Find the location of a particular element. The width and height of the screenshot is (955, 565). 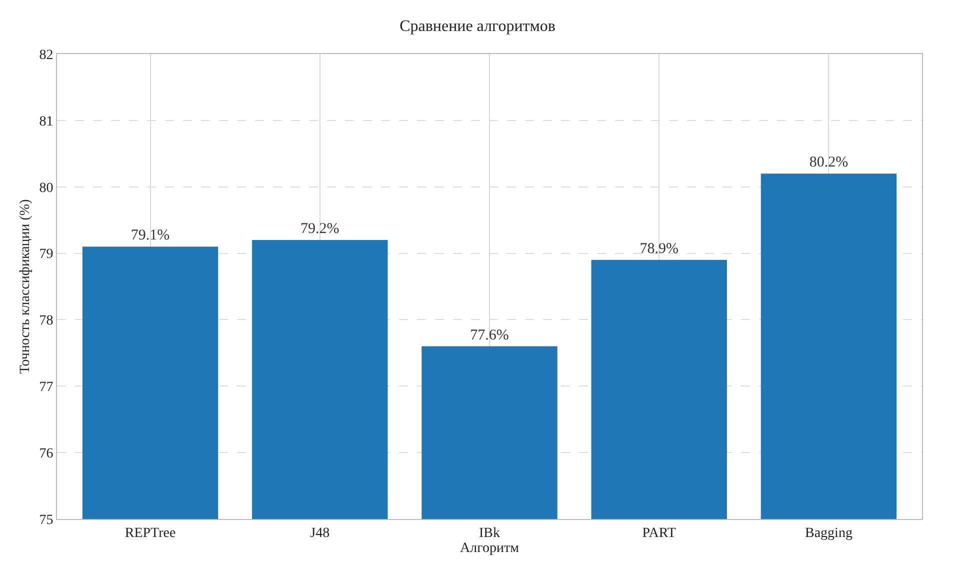

y-tick-label: 79 is located at coordinates (46, 254).